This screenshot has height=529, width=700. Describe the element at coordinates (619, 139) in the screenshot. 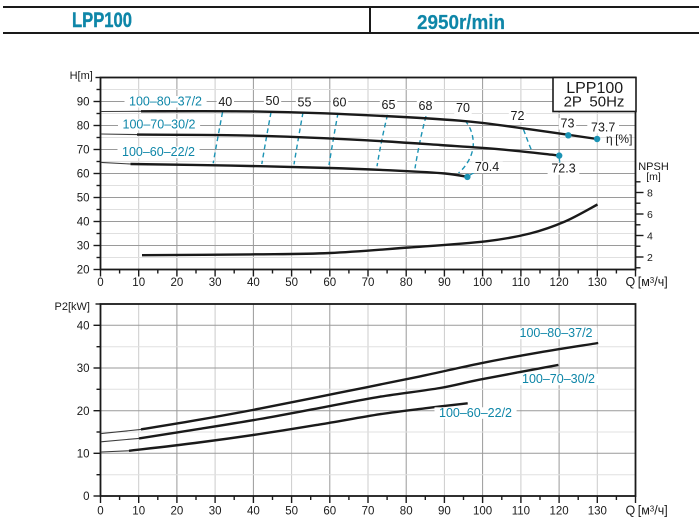

I see `svg-text: η [%]` at that location.